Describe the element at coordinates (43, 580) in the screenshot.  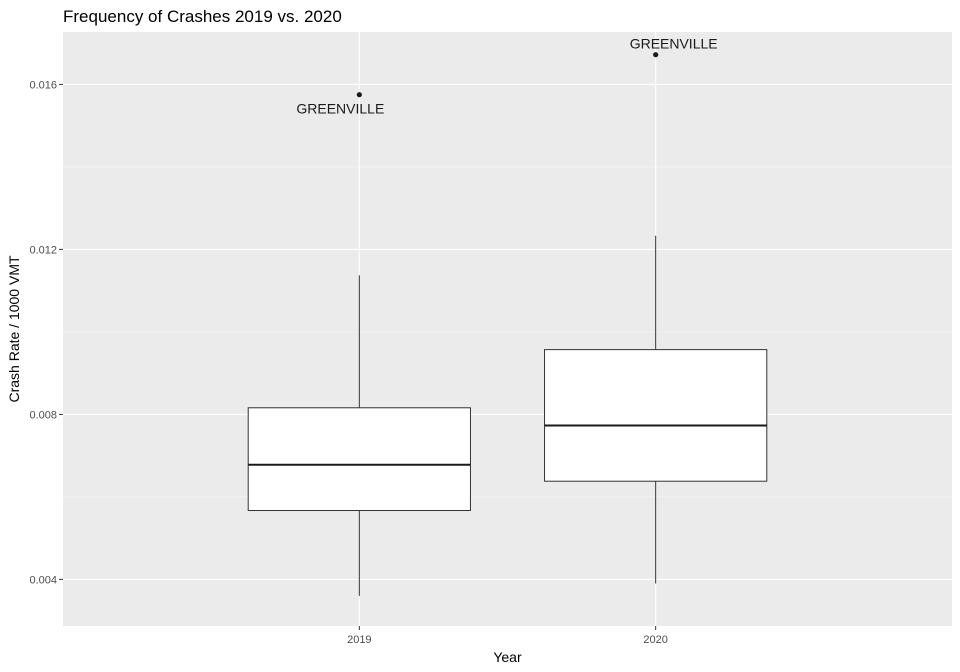
I see `y-tick-label: 0.004` at that location.